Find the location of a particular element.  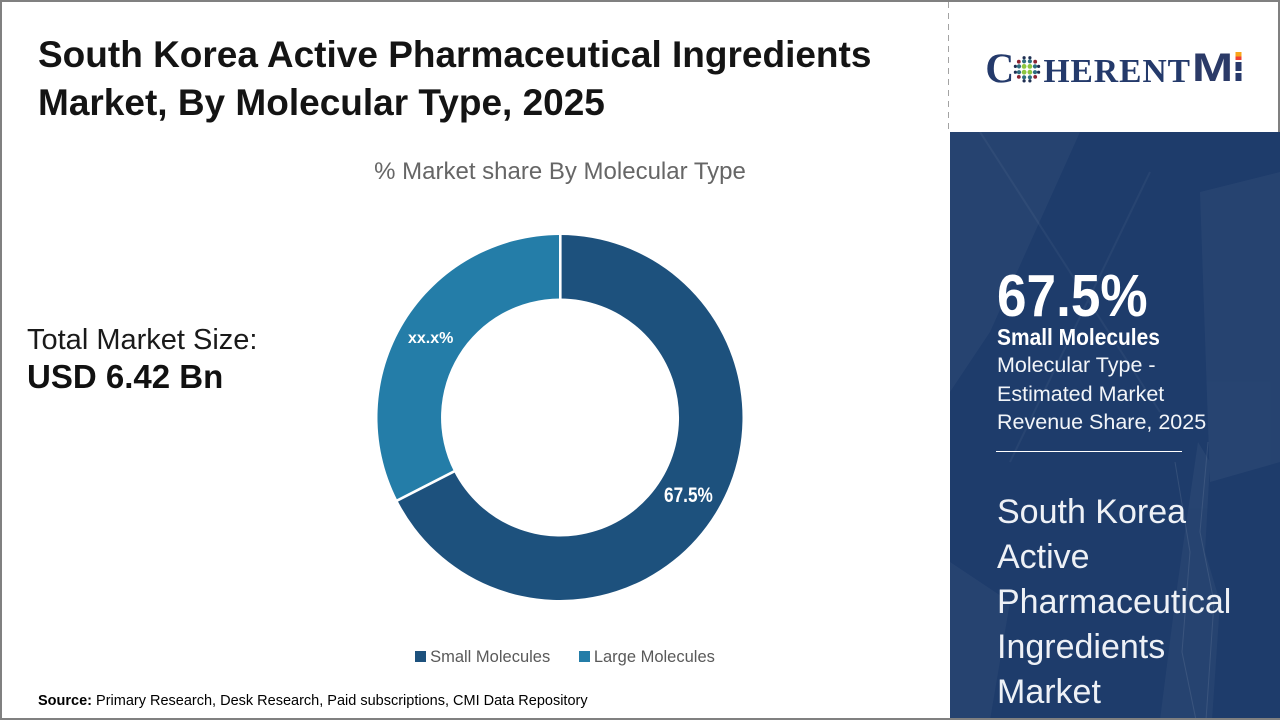

svg-text: HERENT is located at coordinates (1117, 71).